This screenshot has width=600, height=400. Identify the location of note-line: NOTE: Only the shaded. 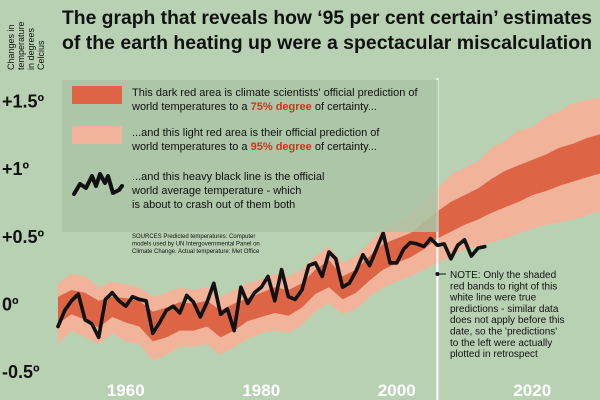
(503, 275).